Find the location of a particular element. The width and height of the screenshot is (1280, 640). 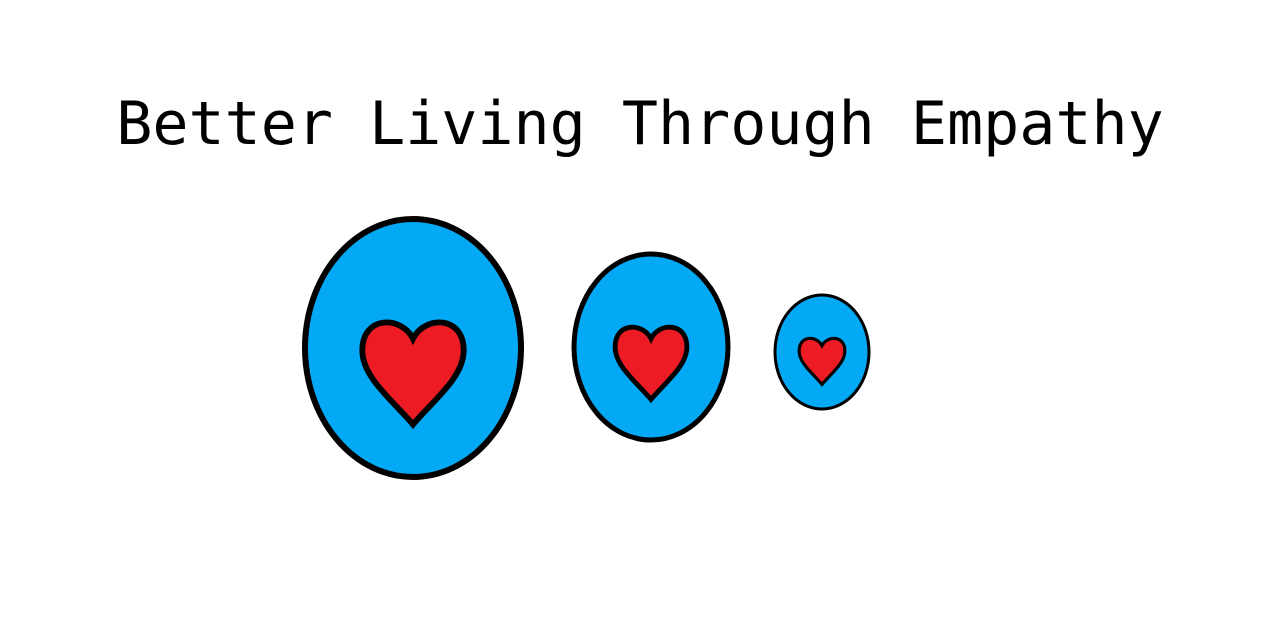

medium-circle-heart-icon is located at coordinates (651, 347).